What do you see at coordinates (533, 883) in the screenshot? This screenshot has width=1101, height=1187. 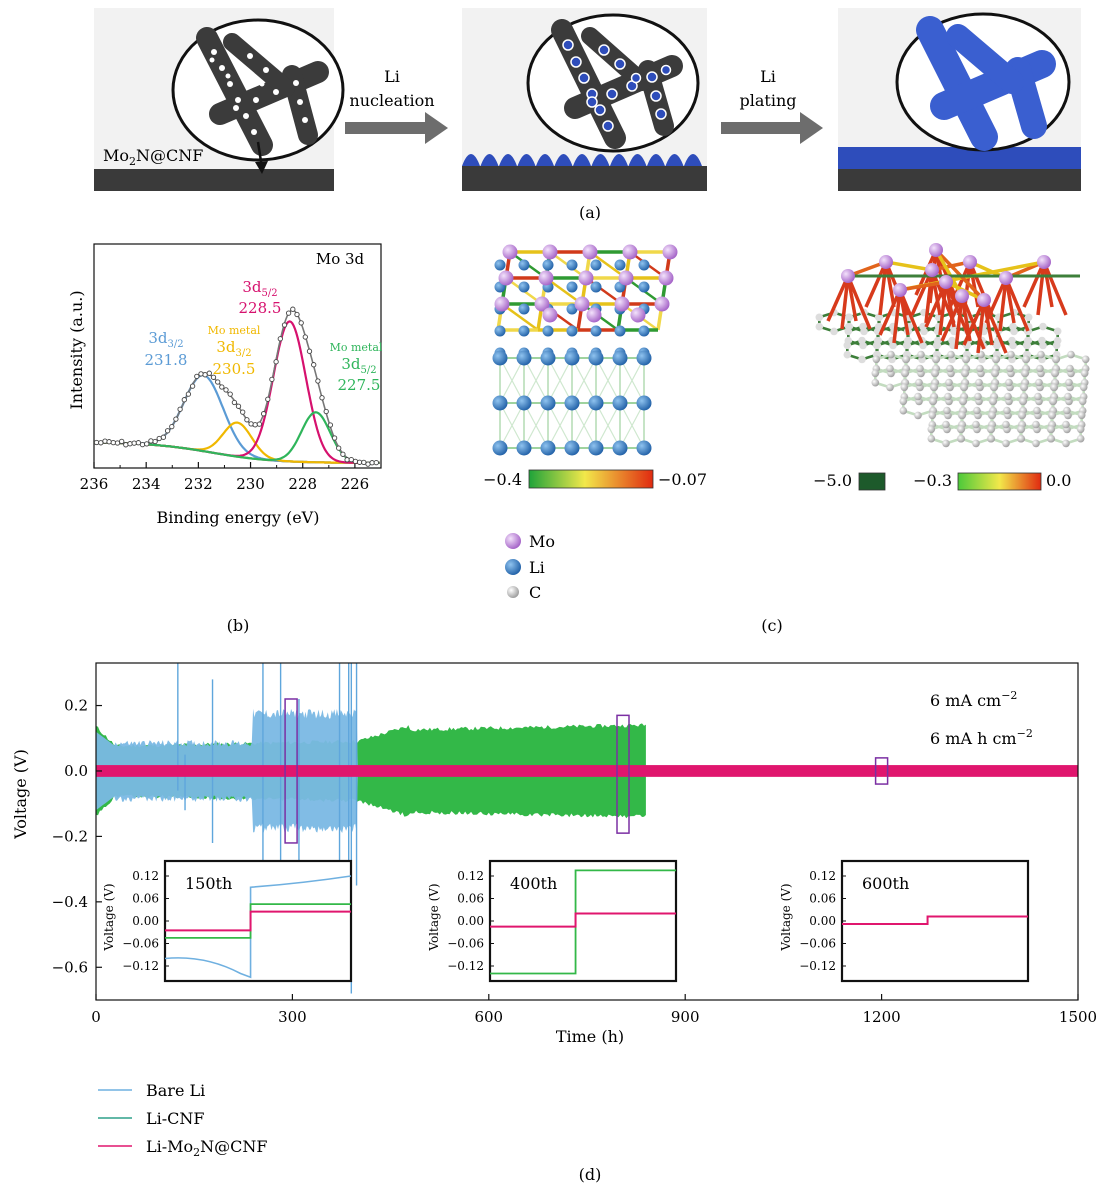 I see `inset-cycle-label: 400th` at bounding box center [533, 883].